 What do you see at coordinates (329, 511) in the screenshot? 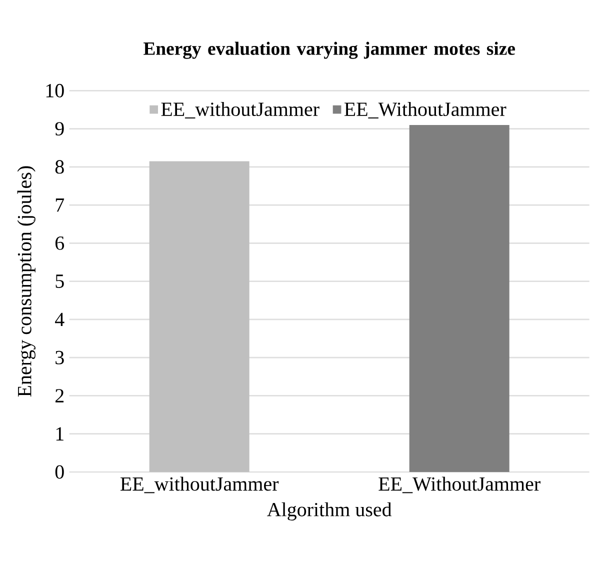
I see `x-axis-title: Algorithm used` at bounding box center [329, 511].